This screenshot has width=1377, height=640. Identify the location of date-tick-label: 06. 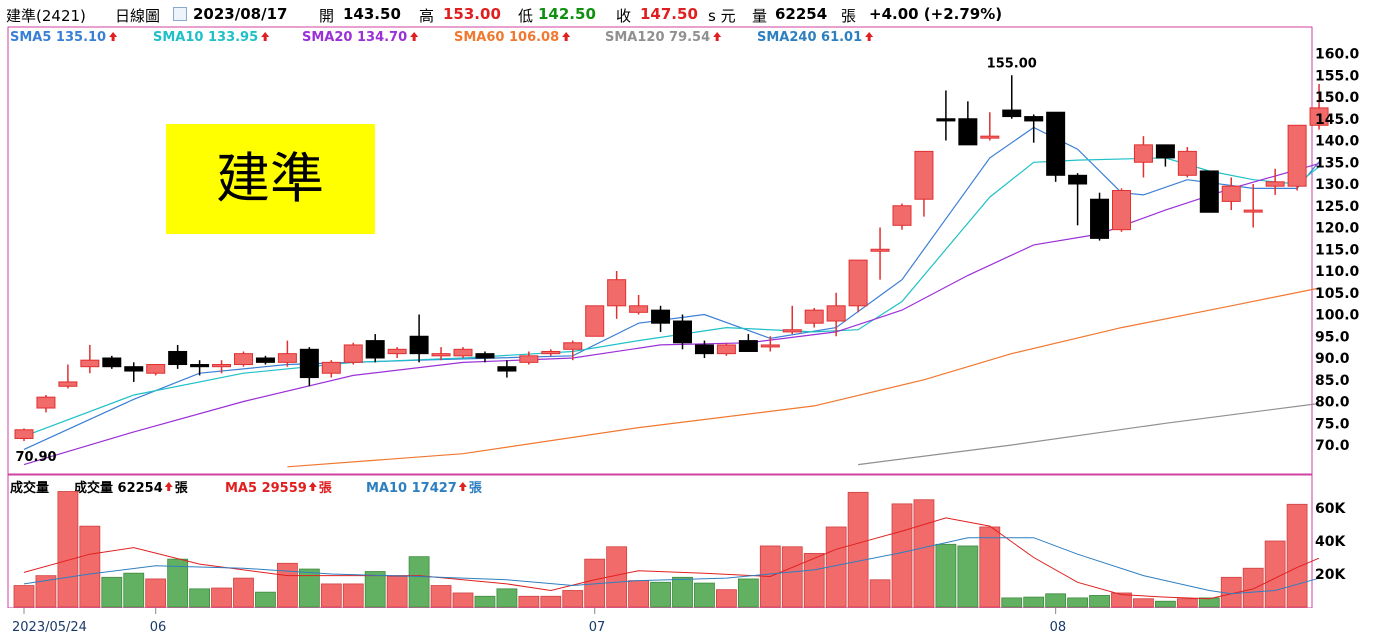
(158, 627).